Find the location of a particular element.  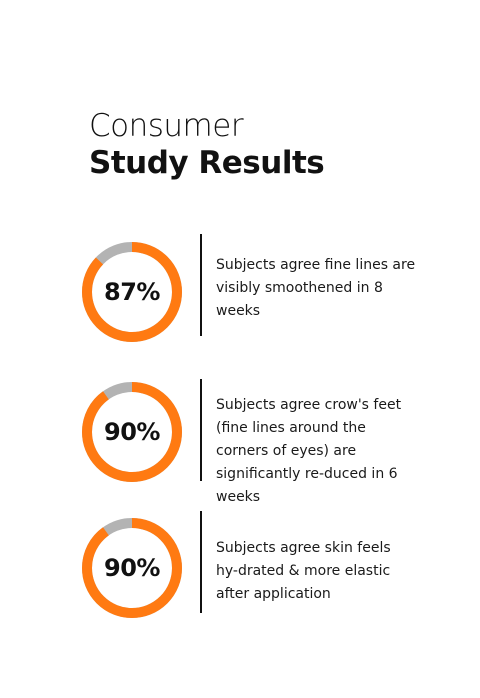

title-line-1: Consumer is located at coordinates (166, 126).